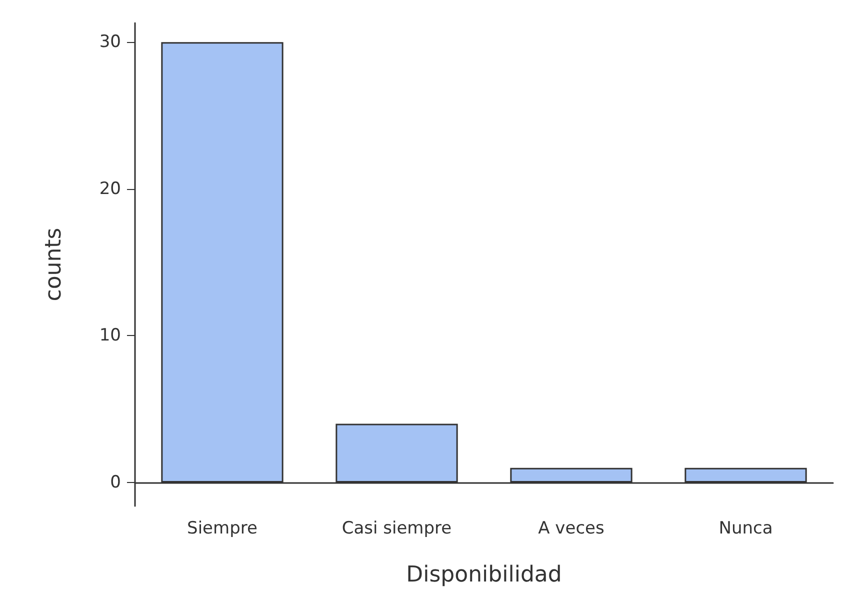  Describe the element at coordinates (397, 528) in the screenshot. I see `x-tick-label: Casi siempre` at that location.